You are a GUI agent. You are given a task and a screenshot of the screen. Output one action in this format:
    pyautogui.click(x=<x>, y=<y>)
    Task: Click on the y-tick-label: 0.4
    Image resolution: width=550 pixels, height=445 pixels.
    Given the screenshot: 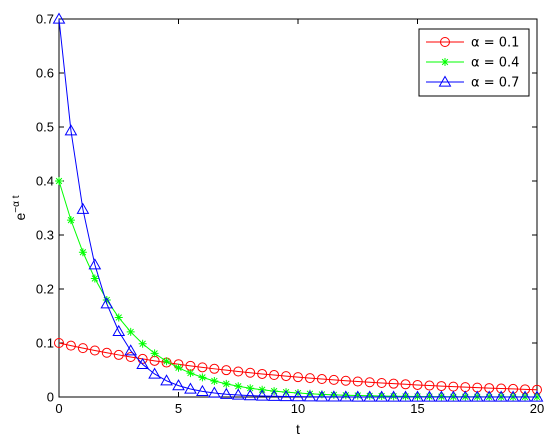 What is the action you would take?
    pyautogui.click(x=45, y=181)
    